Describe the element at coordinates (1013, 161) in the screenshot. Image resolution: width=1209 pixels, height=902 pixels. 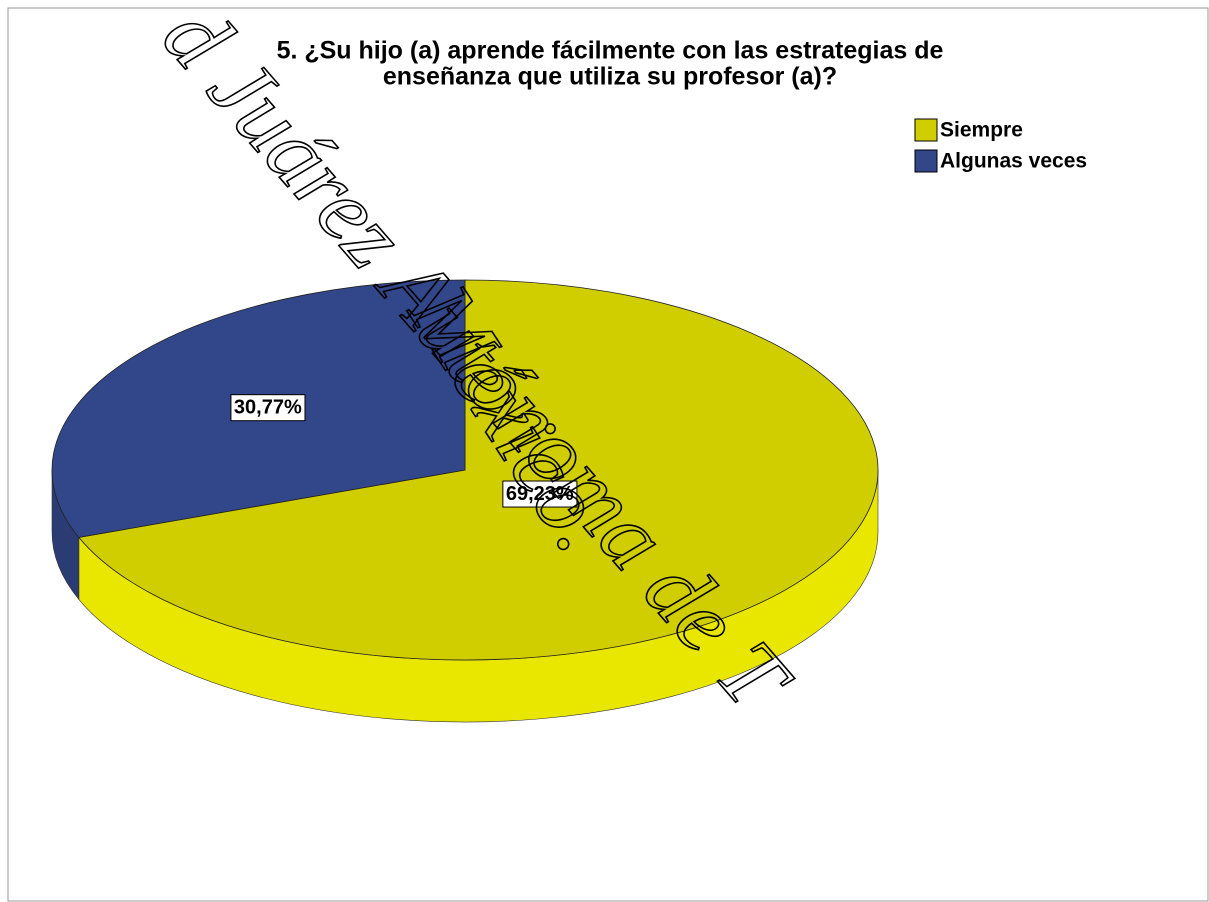
I see `legend-label: Algunas veces` at that location.